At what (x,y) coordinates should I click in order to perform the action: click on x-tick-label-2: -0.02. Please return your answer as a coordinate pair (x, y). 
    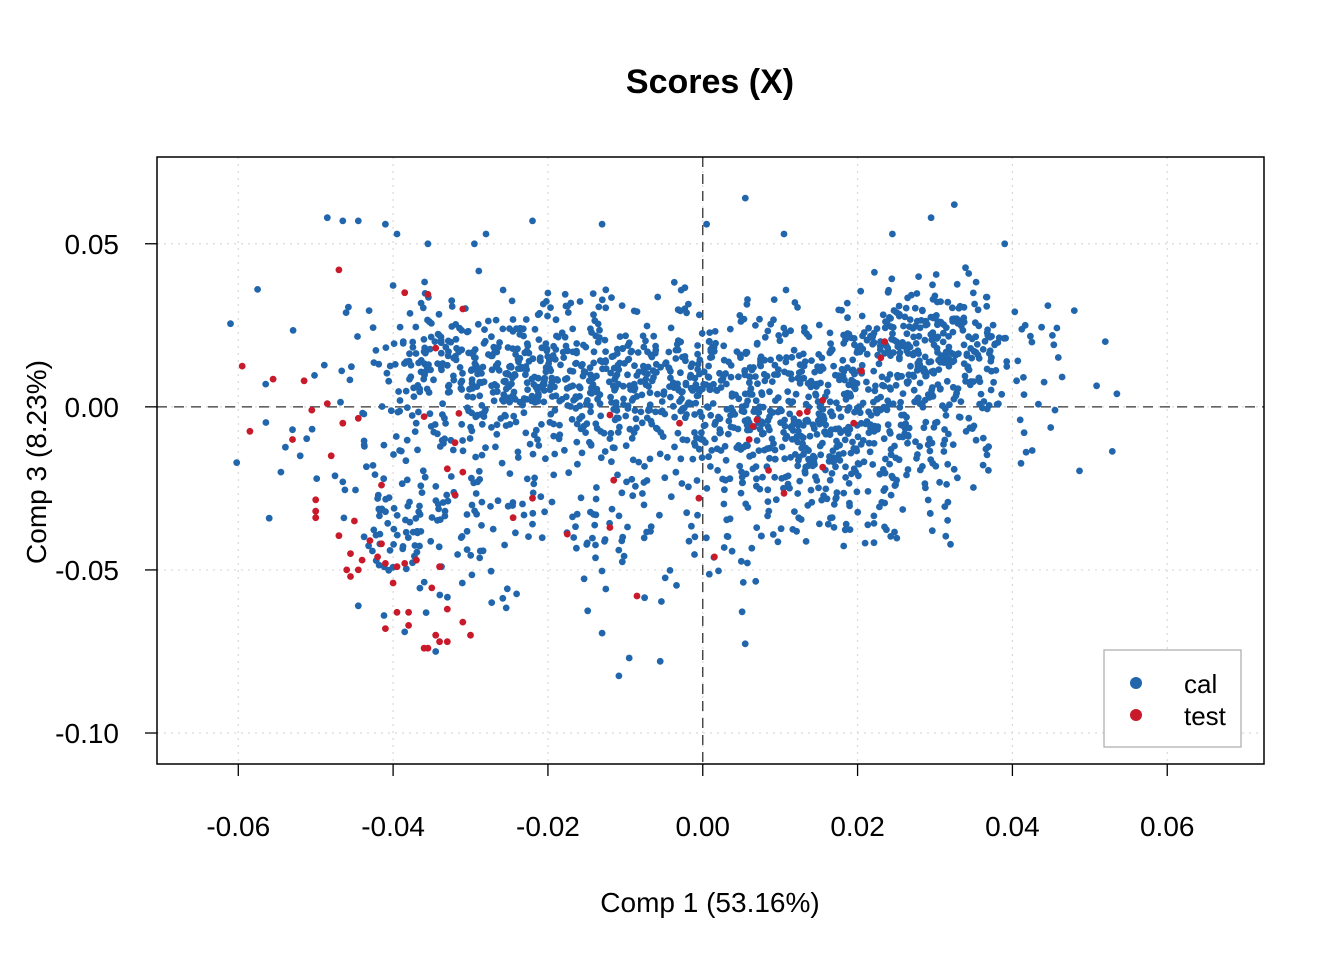
    Looking at the image, I should click on (548, 826).